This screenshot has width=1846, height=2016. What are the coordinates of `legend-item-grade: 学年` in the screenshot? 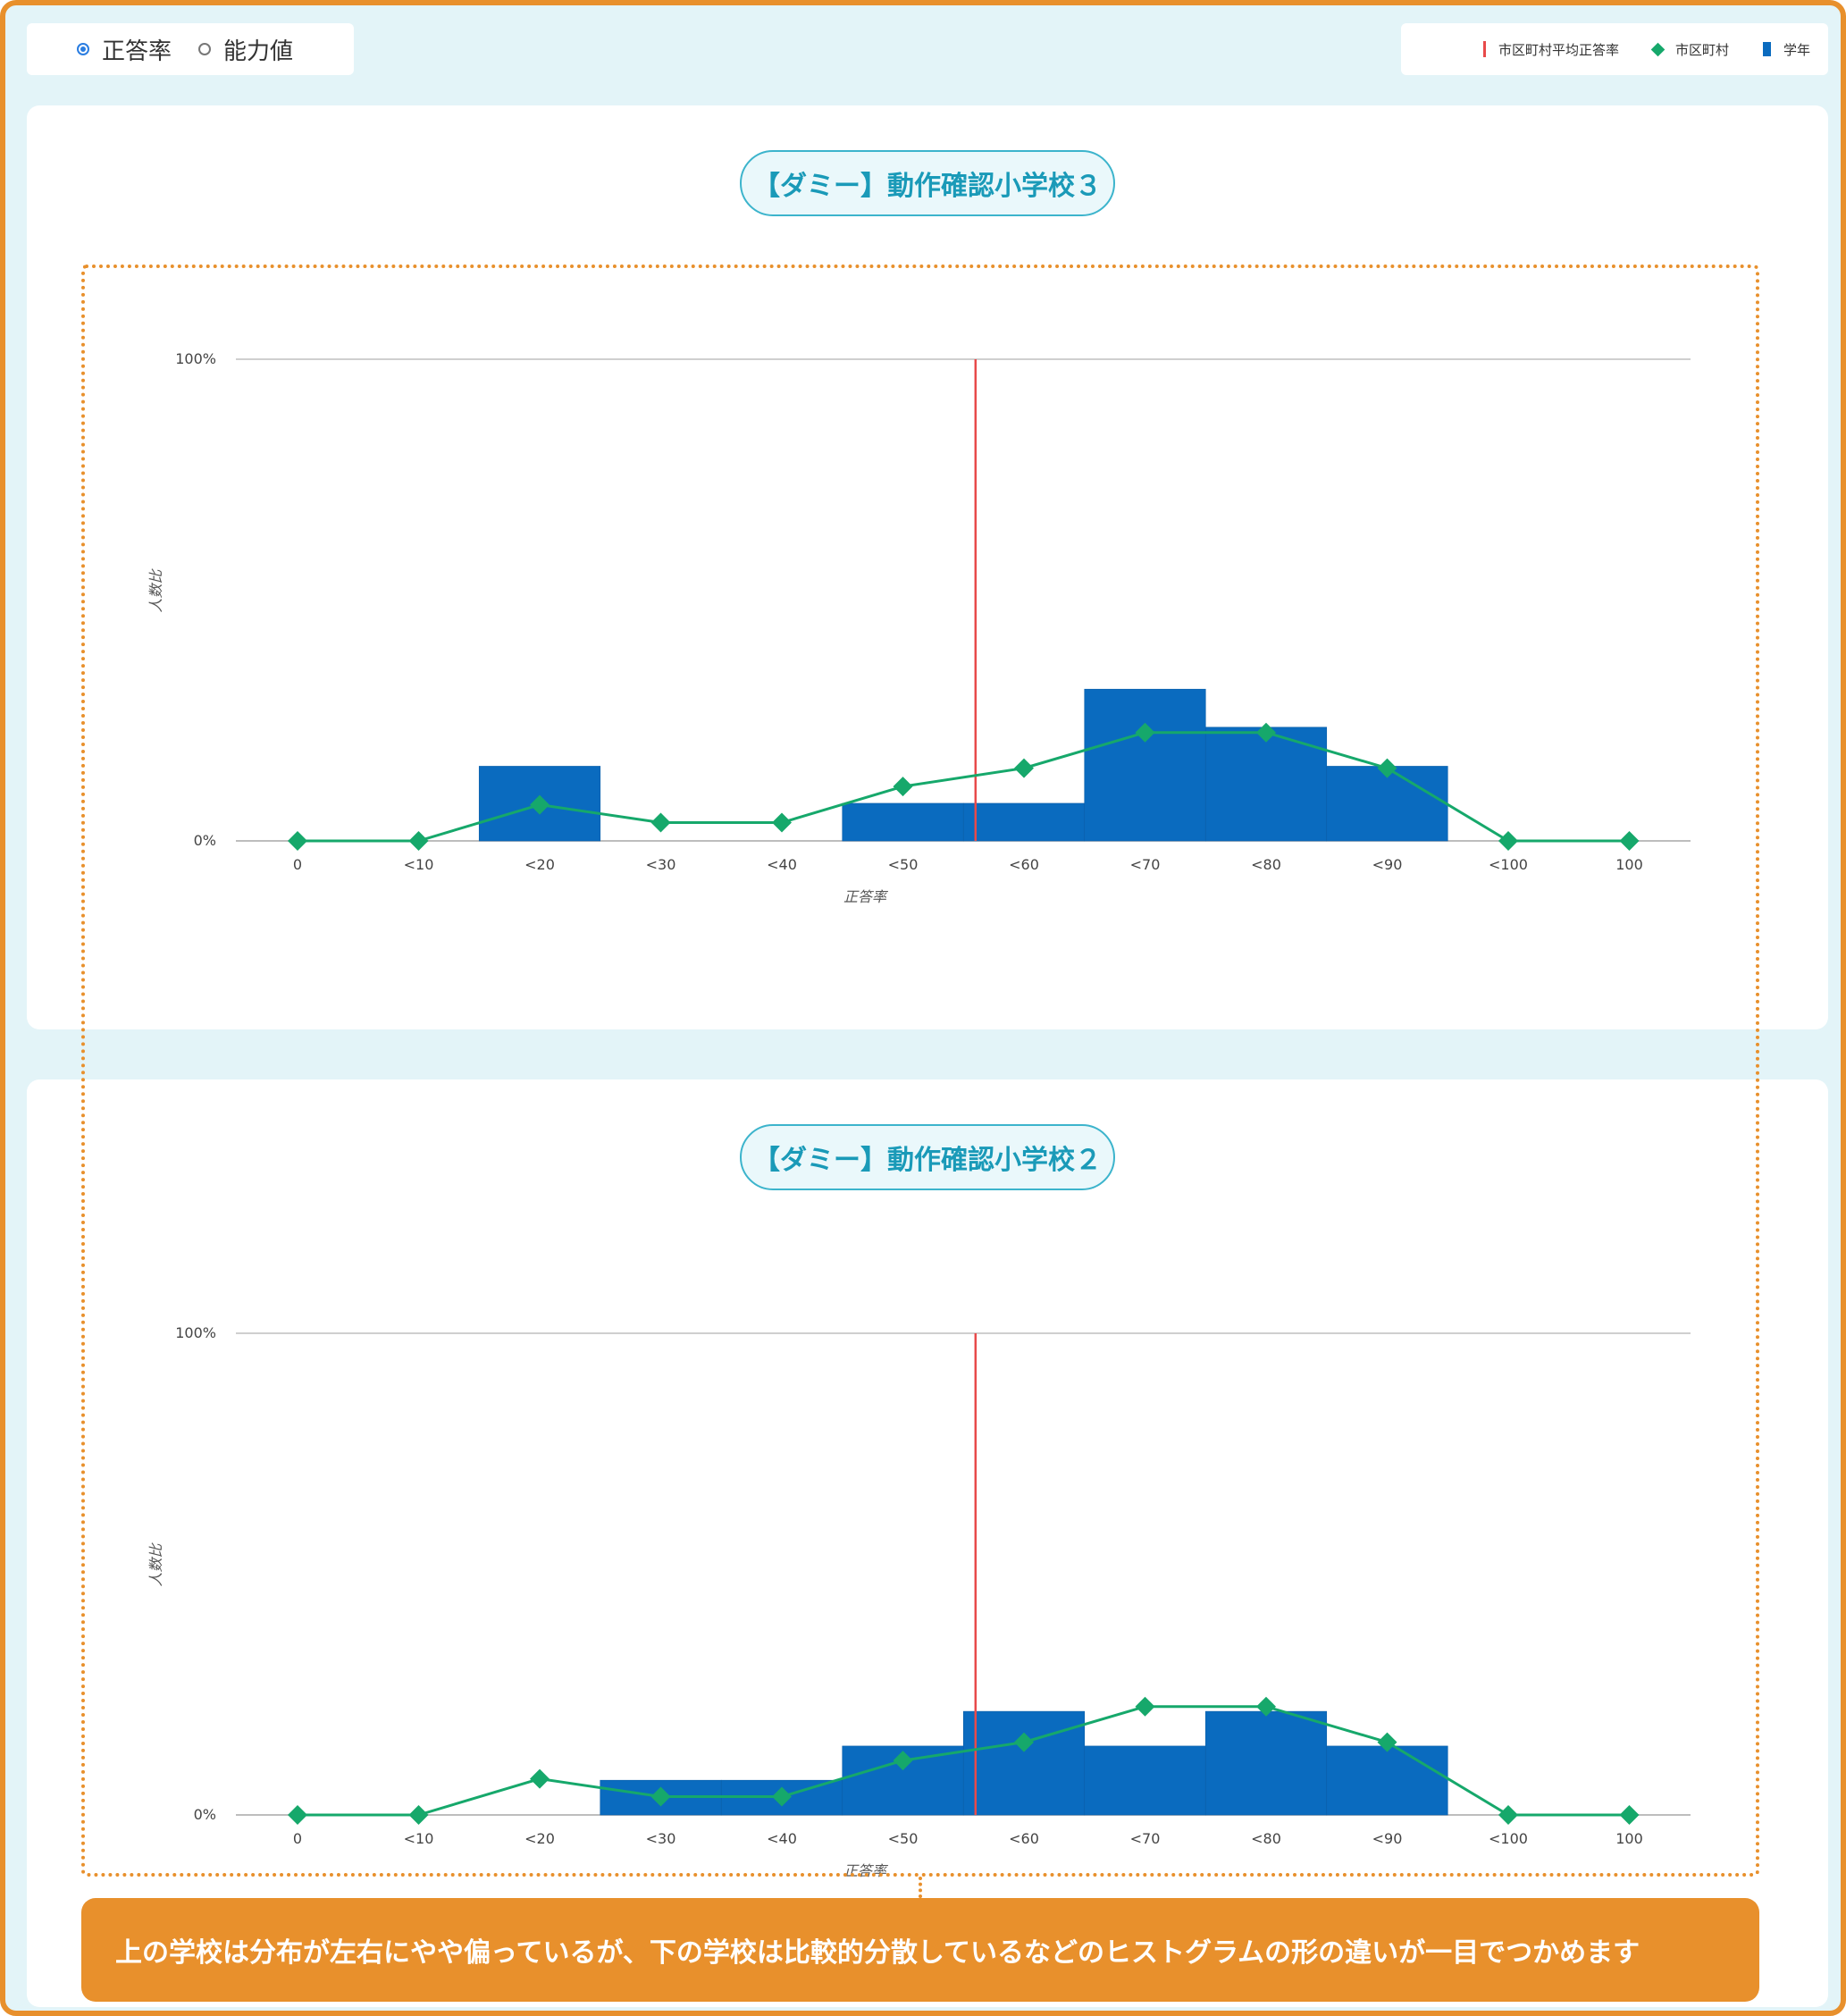 It's located at (1786, 49).